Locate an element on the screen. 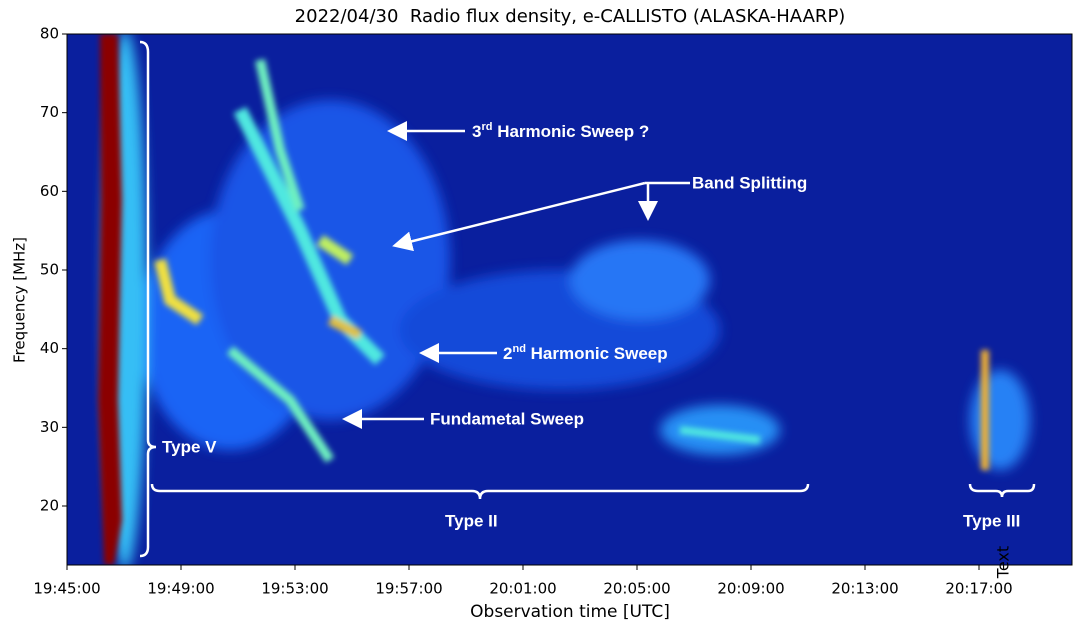 Image resolution: width=1076 pixels, height=627 pixels. annotation: Type II is located at coordinates (471, 520).